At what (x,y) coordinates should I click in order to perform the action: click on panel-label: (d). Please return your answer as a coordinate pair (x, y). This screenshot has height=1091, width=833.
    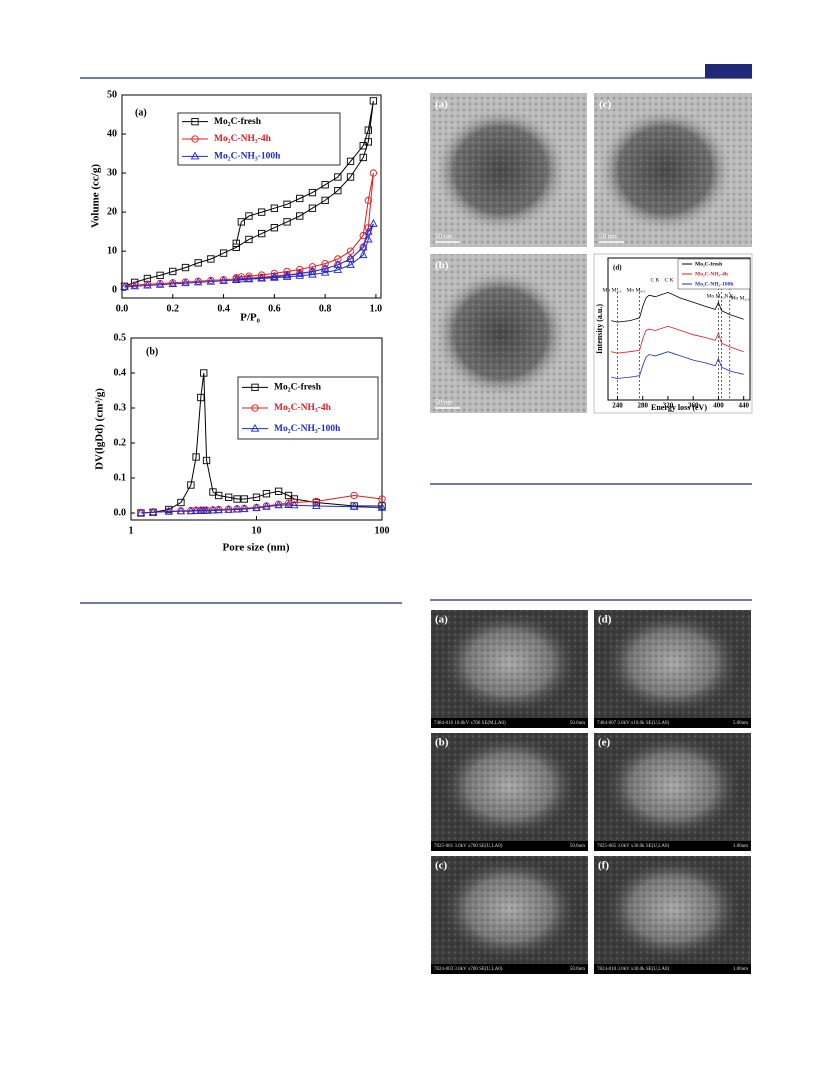
    Looking at the image, I should click on (605, 620).